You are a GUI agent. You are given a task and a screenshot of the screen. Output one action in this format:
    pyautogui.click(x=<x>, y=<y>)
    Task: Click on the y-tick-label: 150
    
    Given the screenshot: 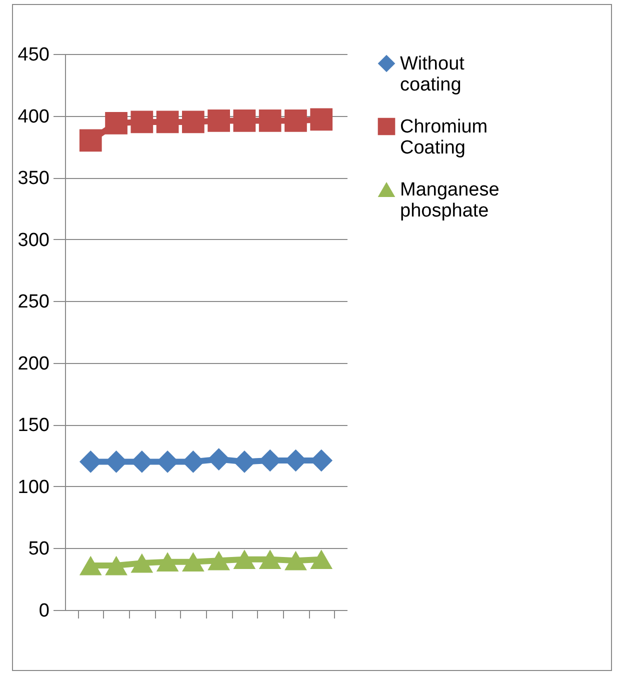 What is the action you would take?
    pyautogui.click(x=34, y=425)
    